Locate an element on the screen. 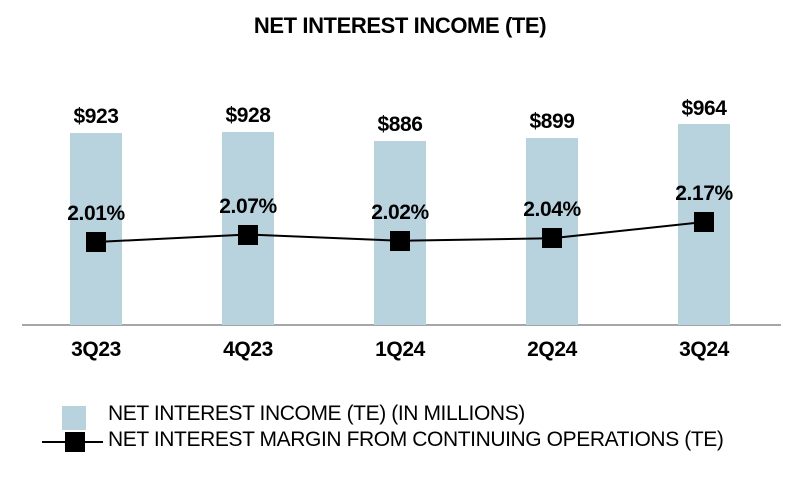  line-point-label: 2.01% is located at coordinates (96, 213).